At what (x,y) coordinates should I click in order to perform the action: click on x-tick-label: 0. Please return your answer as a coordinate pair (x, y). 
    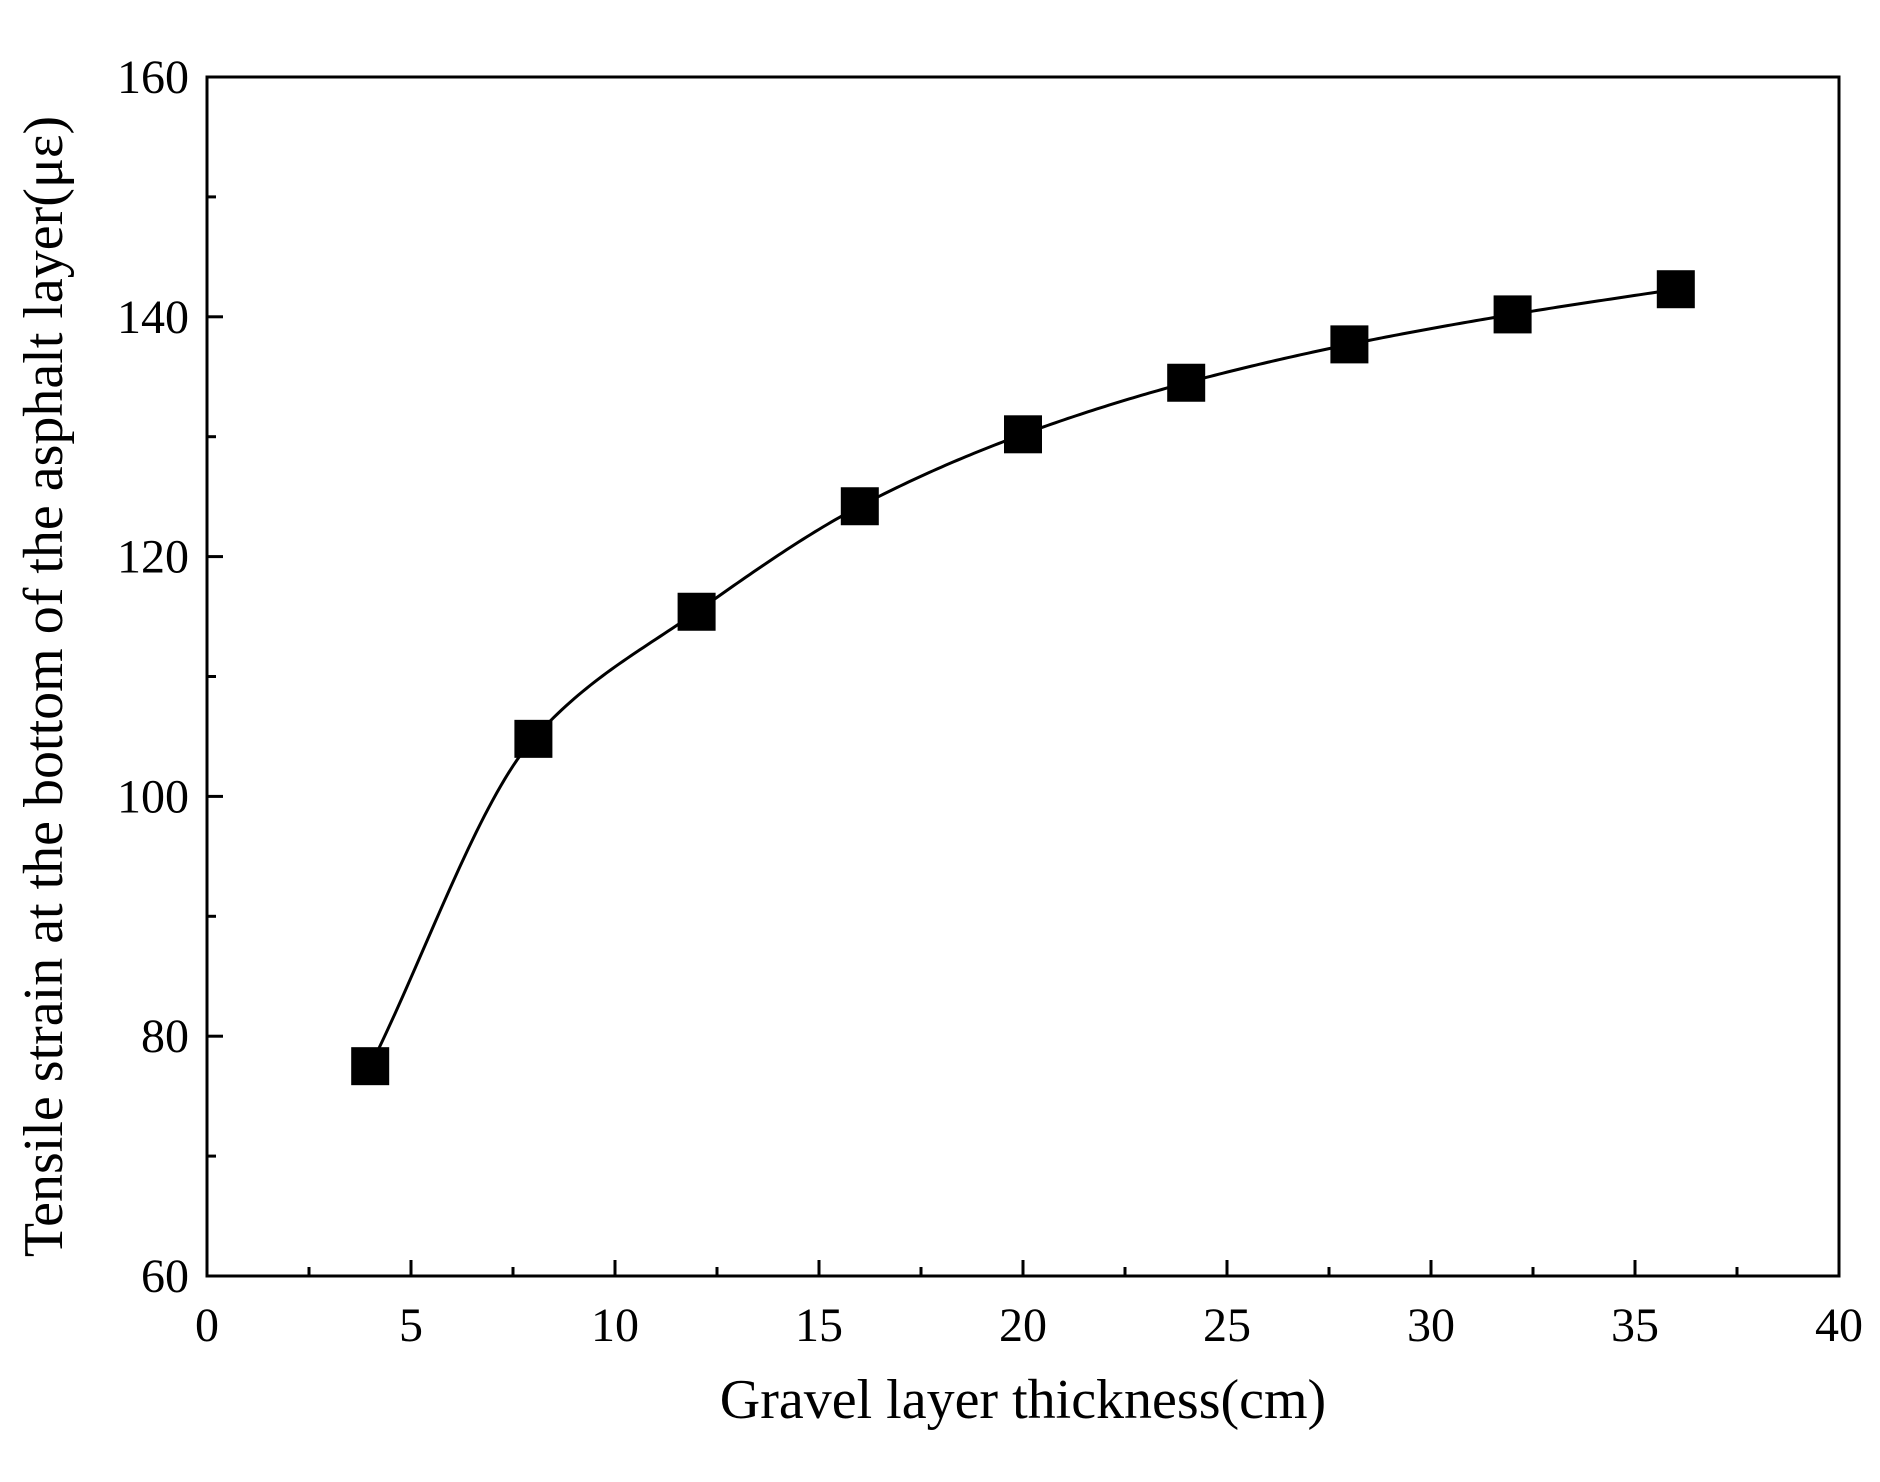
    Looking at the image, I should click on (207, 1325).